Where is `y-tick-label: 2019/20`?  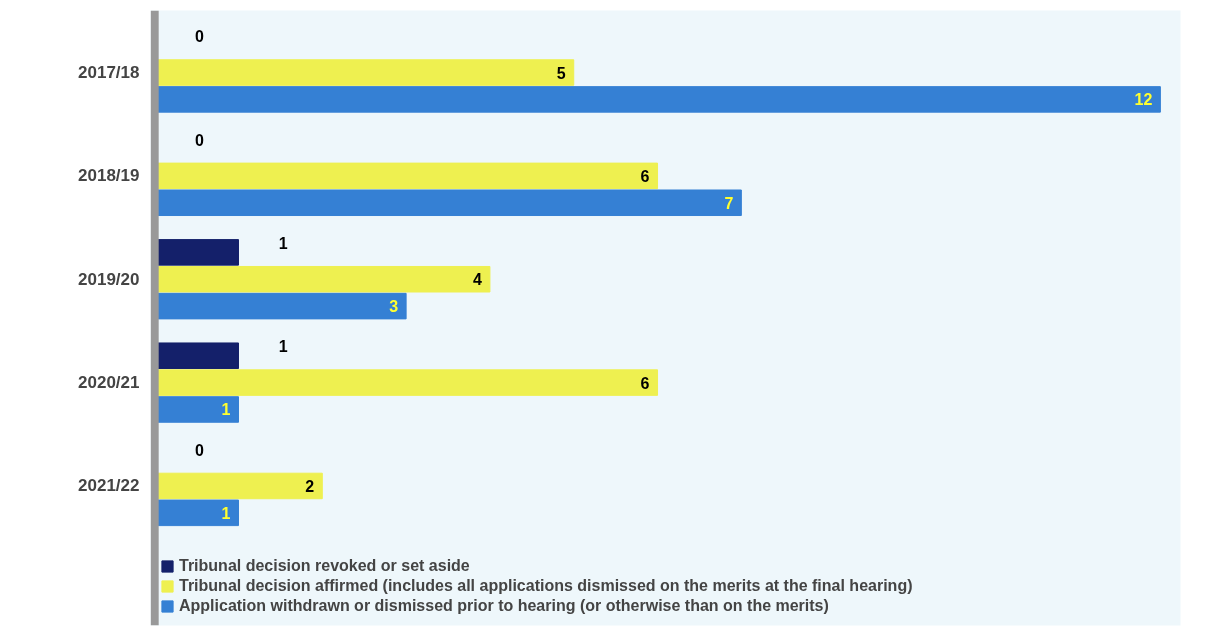 y-tick-label: 2019/20 is located at coordinates (109, 279).